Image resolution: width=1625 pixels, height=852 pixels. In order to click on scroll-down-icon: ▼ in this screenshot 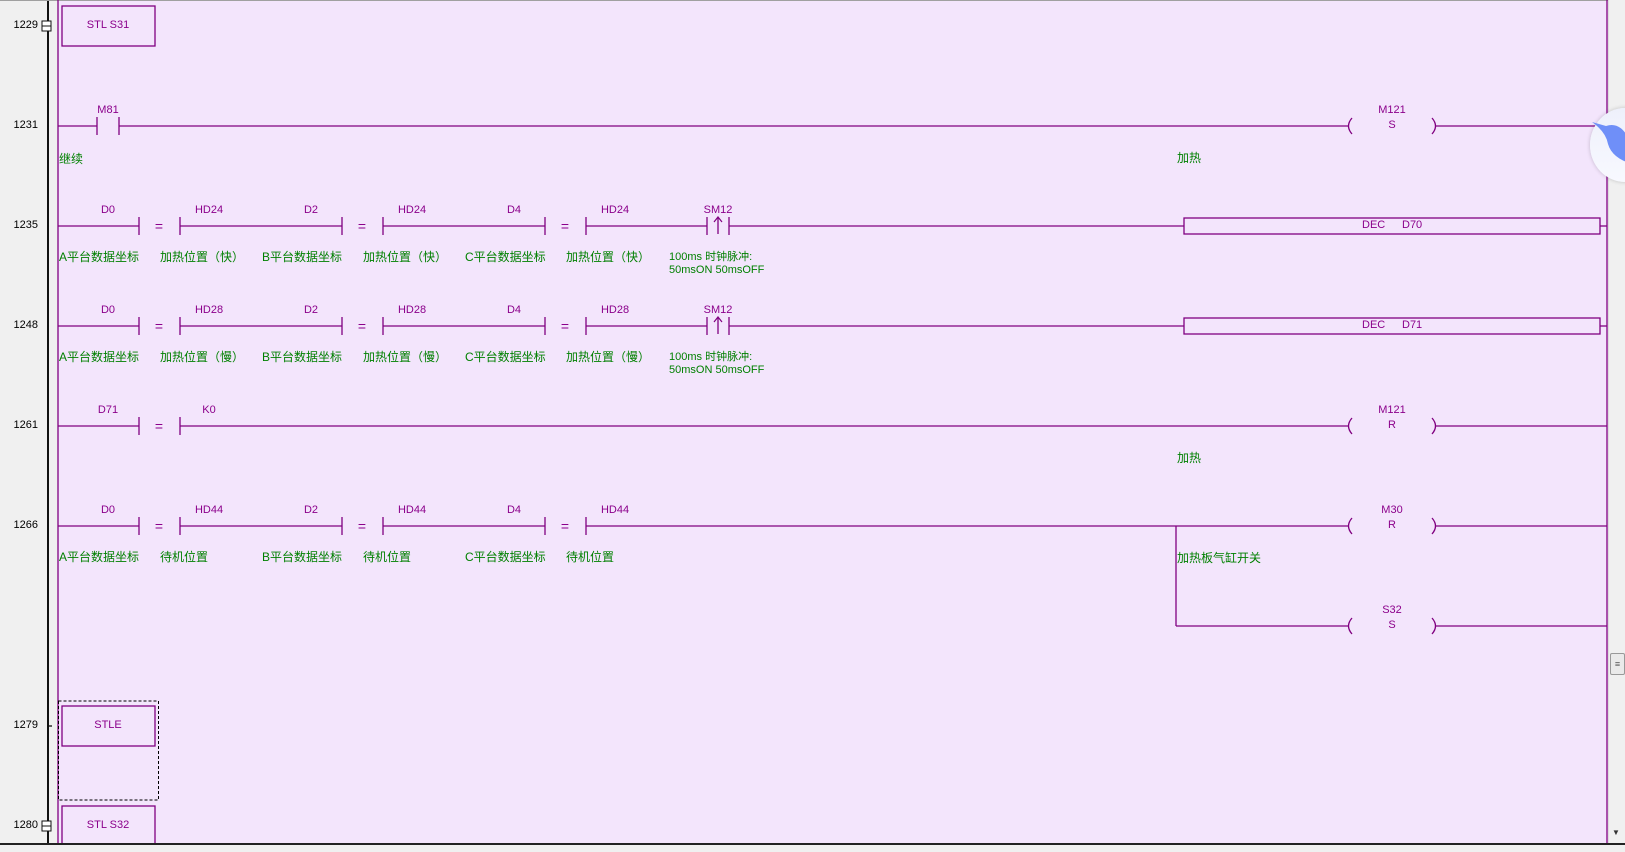, I will do `click(1616, 832)`.